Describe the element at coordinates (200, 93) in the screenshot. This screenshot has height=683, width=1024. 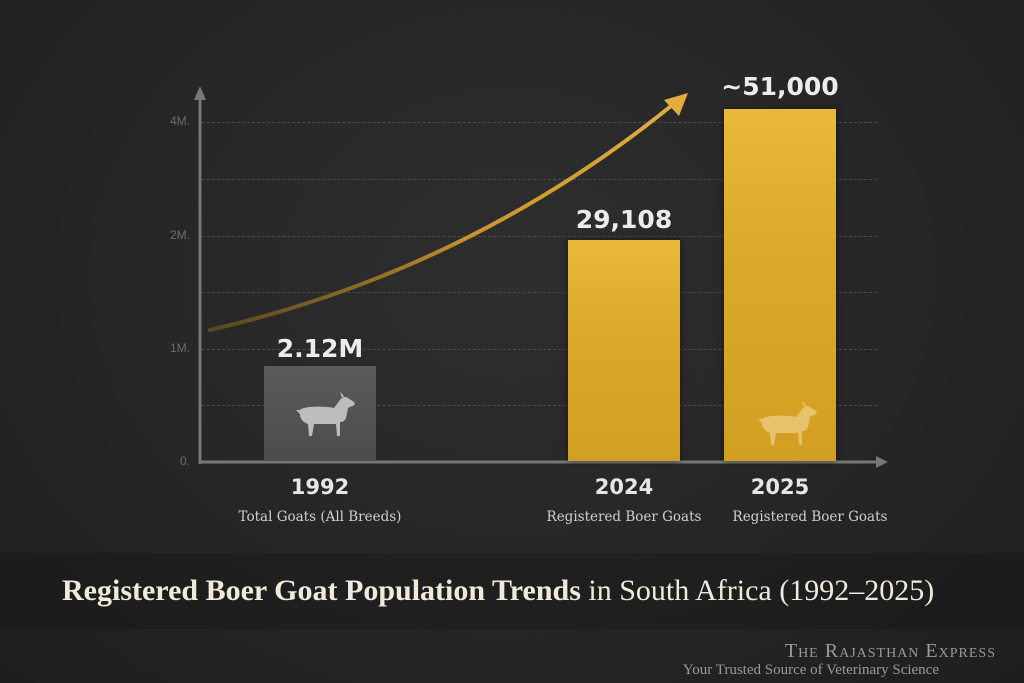
I see `y-axis-arrow-icon` at that location.